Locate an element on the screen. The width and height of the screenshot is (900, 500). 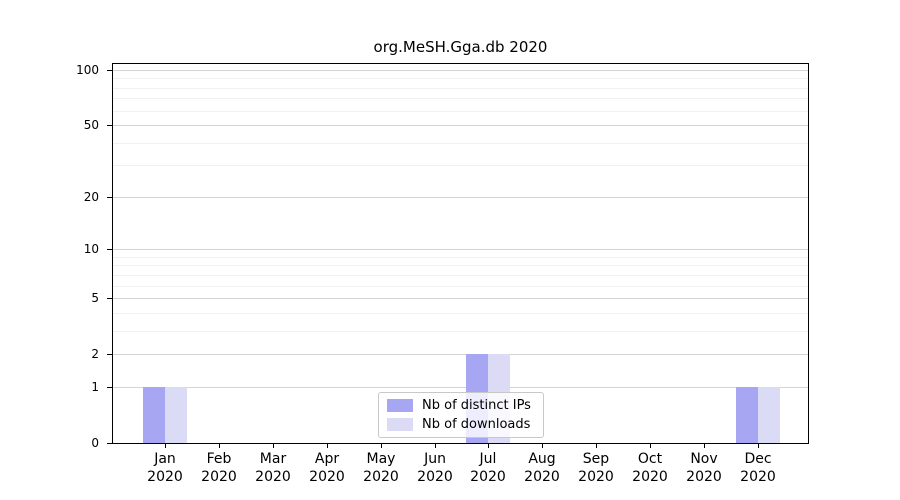
y-tick-label: 50 is located at coordinates (91, 125).